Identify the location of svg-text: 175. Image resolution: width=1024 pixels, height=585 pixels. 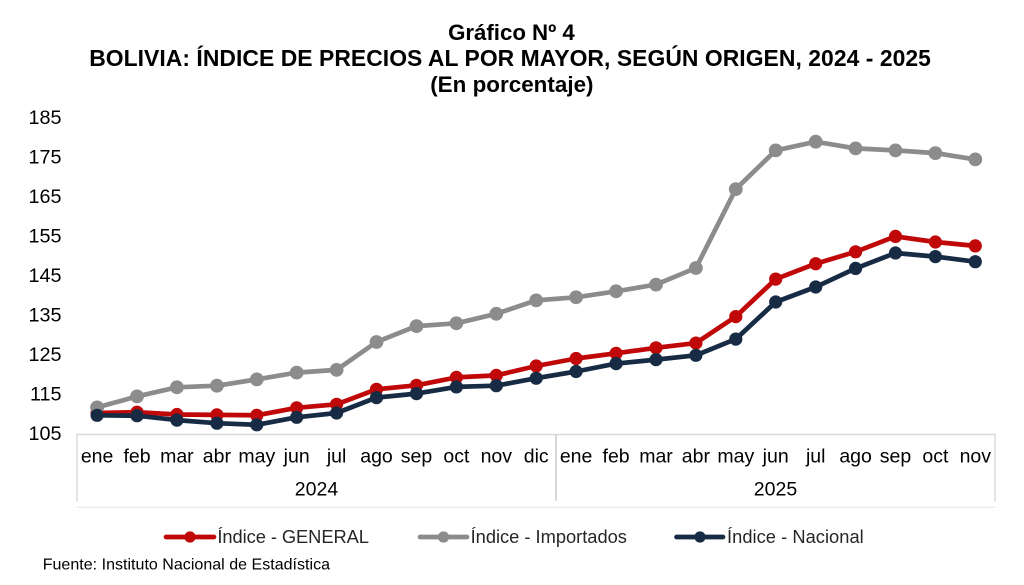
(44, 158).